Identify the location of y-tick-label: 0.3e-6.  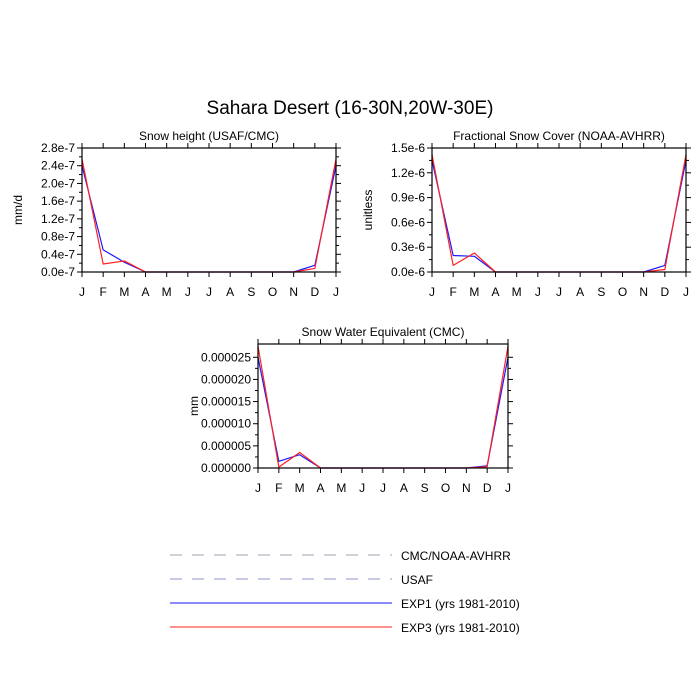
(408, 247).